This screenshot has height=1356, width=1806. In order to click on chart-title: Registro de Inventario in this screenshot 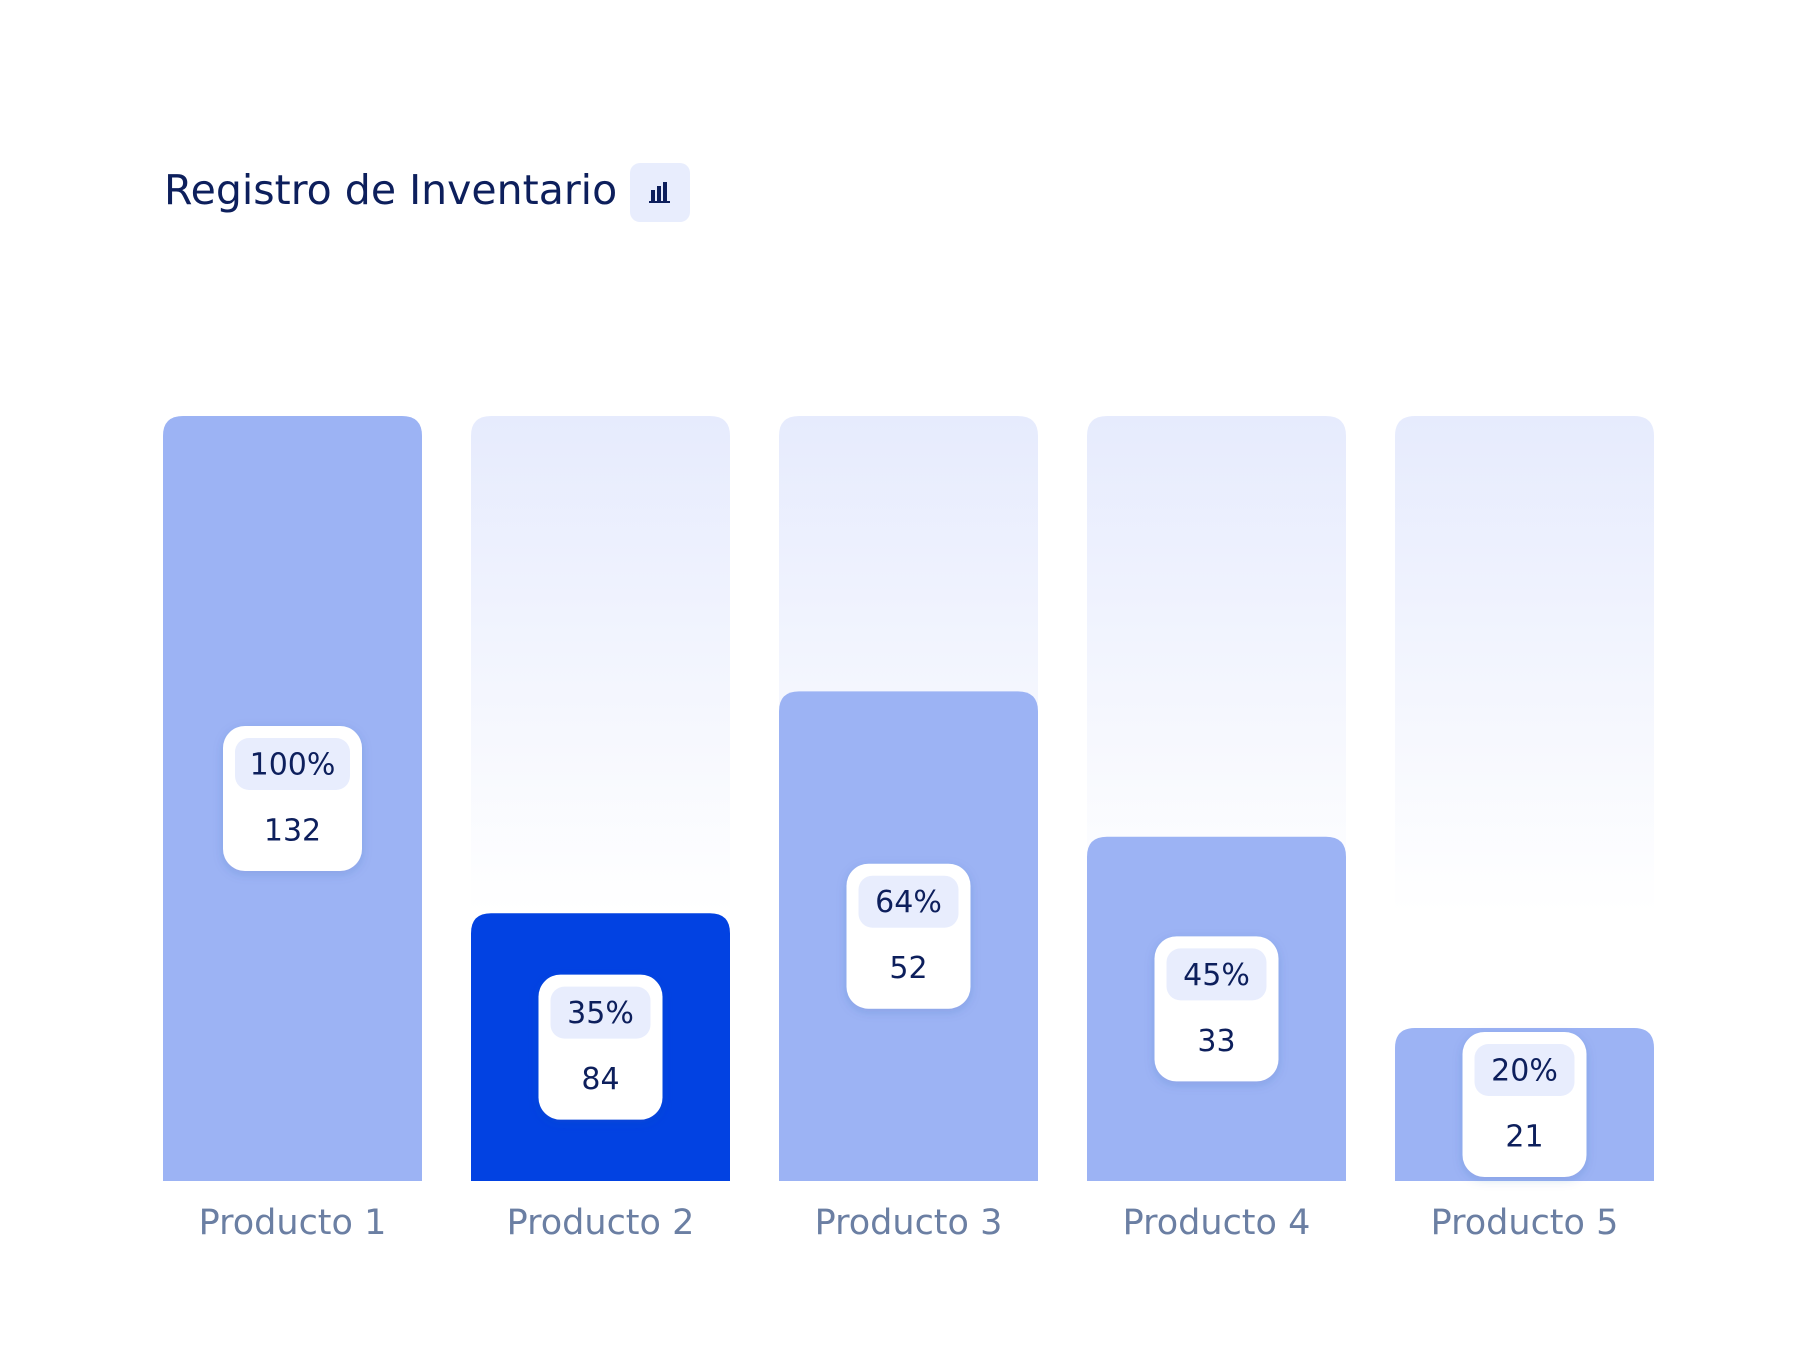, I will do `click(390, 190)`.